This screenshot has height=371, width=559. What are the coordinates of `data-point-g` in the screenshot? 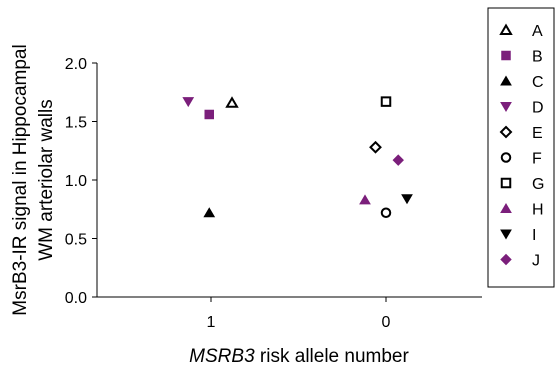 It's located at (386, 101).